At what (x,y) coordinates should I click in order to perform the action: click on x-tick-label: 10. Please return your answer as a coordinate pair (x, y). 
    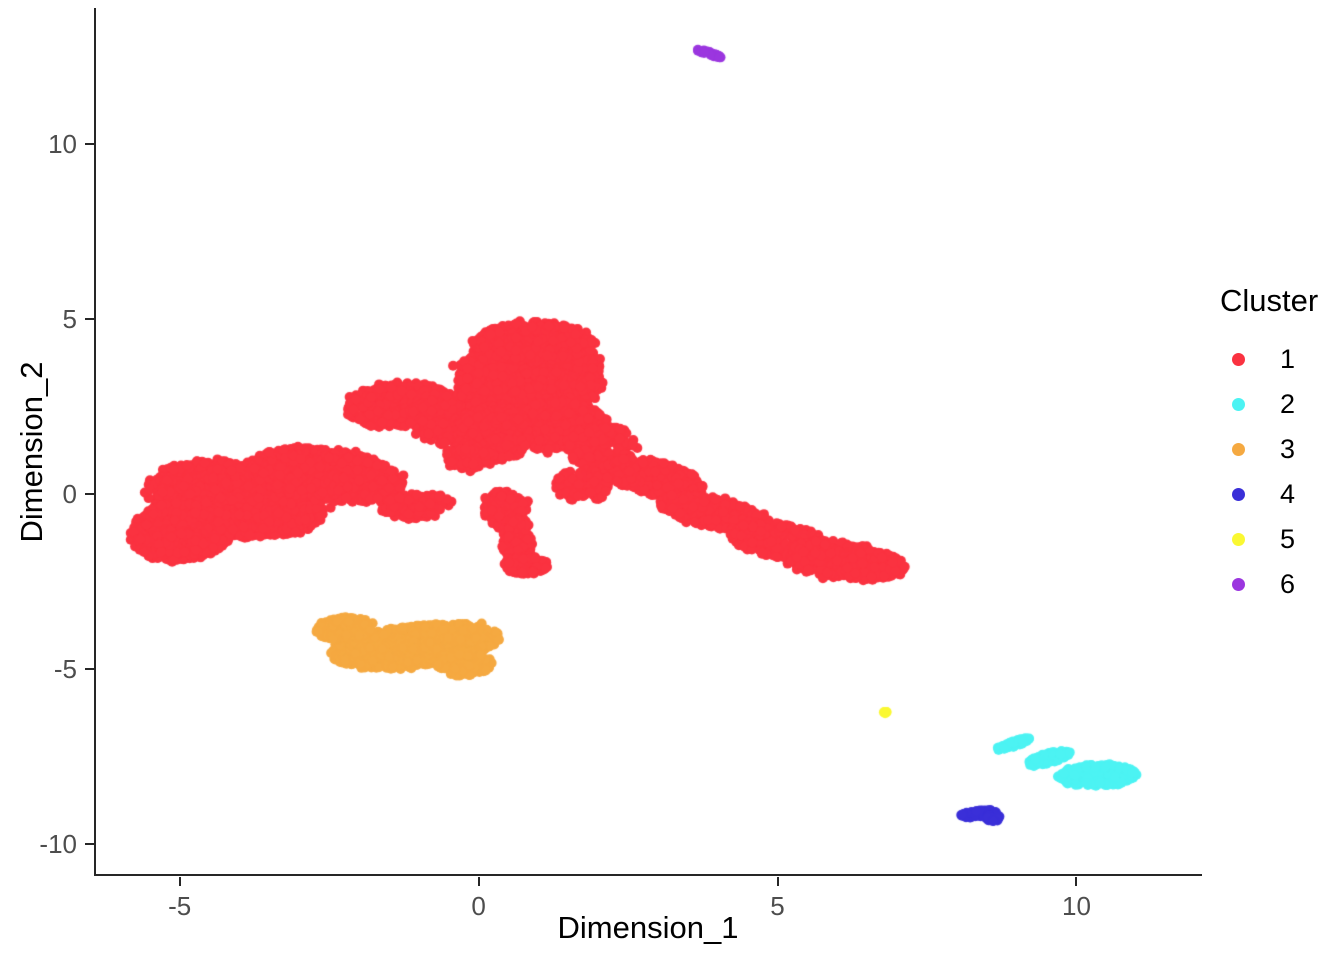
    Looking at the image, I should click on (1076, 906).